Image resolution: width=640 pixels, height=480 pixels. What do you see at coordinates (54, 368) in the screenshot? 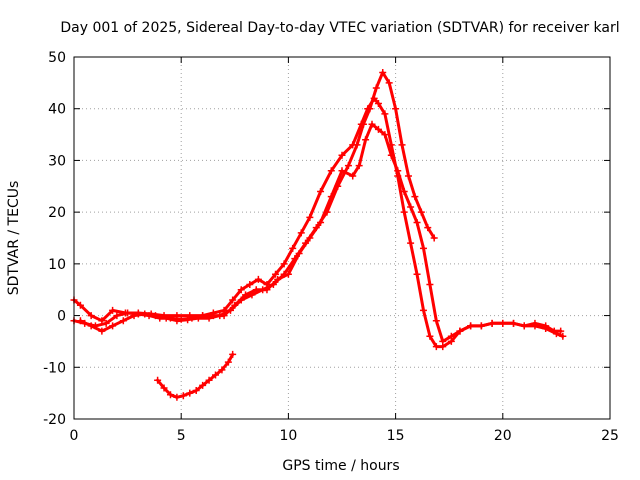
I see `y-tick-label: -10` at bounding box center [54, 368].